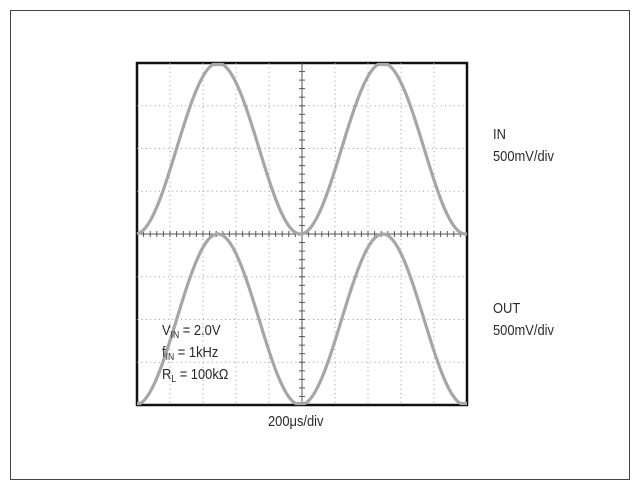 The image size is (642, 489). I want to click on out-channel-scale: 500mV/div, so click(523, 330).